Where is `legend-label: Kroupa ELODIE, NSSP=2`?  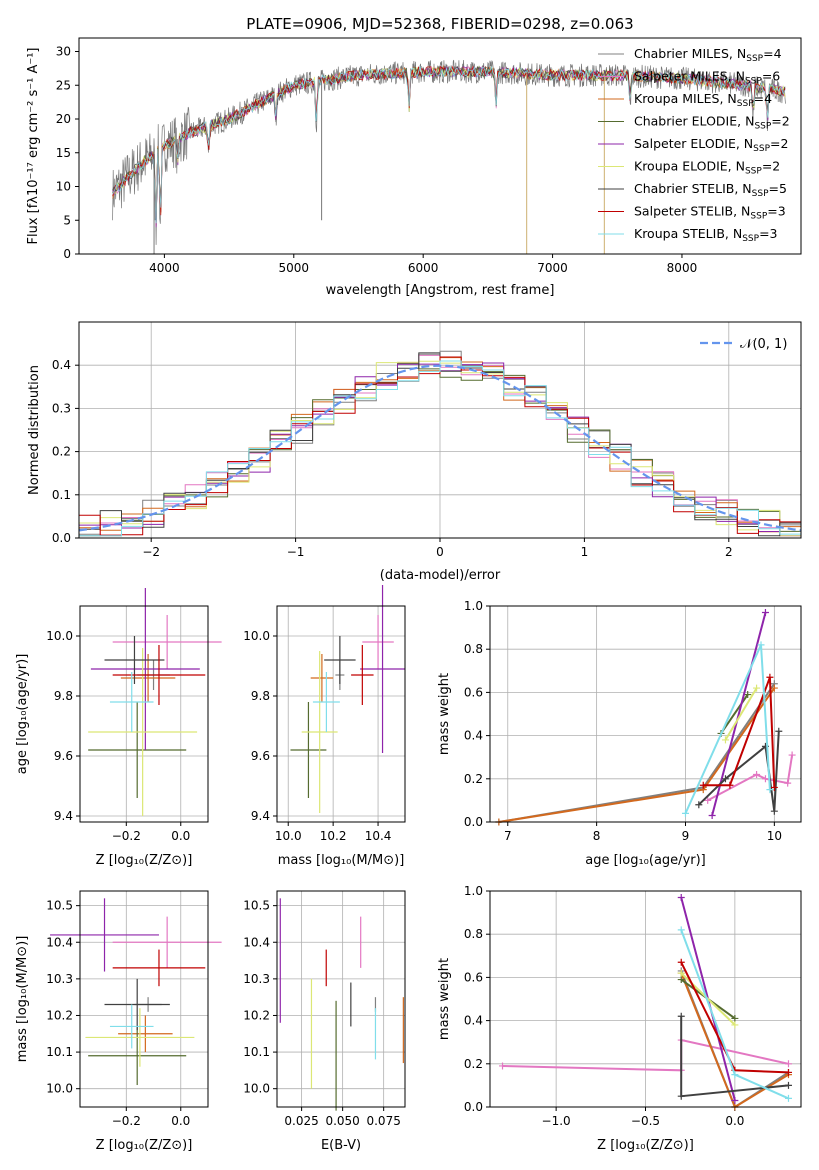 legend-label: Kroupa ELODIE, NSSP=2 is located at coordinates (707, 168).